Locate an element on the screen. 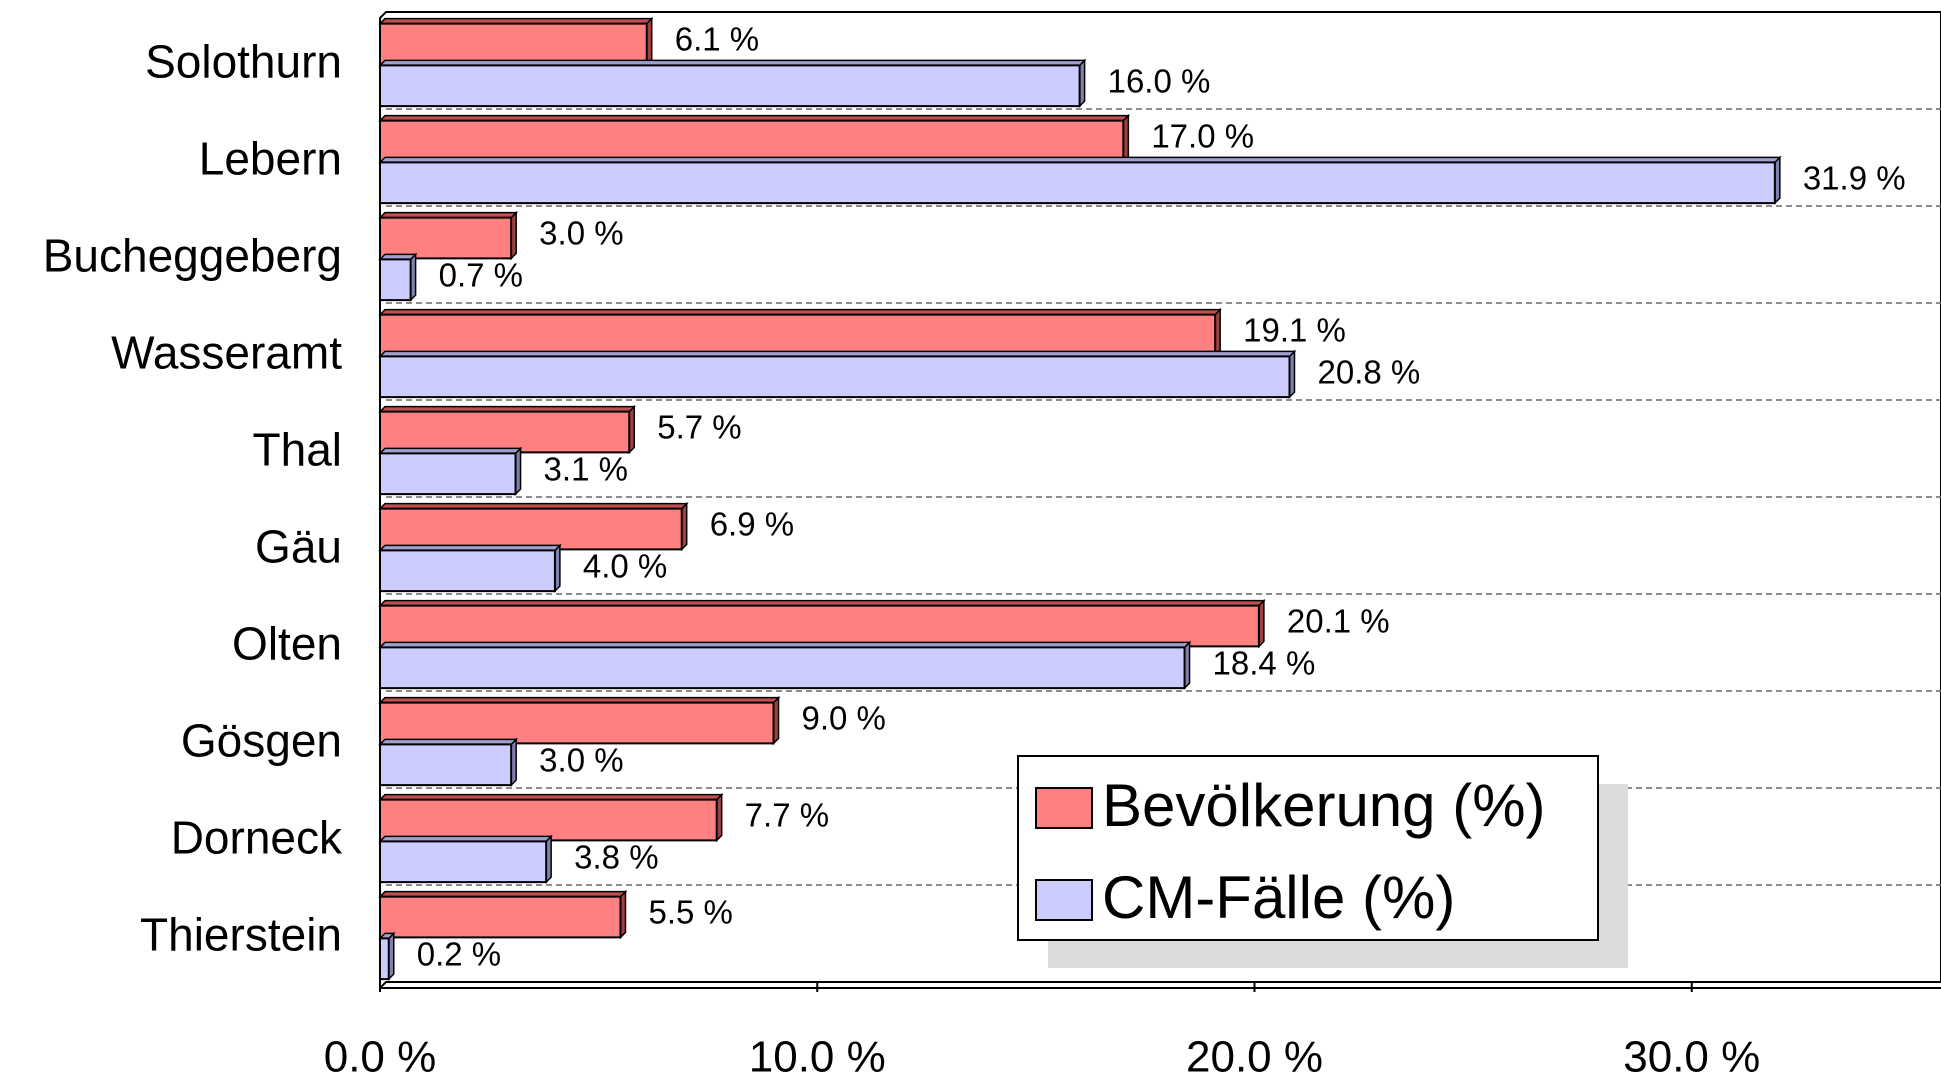 Image resolution: width=1941 pixels, height=1080 pixels. value-label: 6.9 % is located at coordinates (752, 524).